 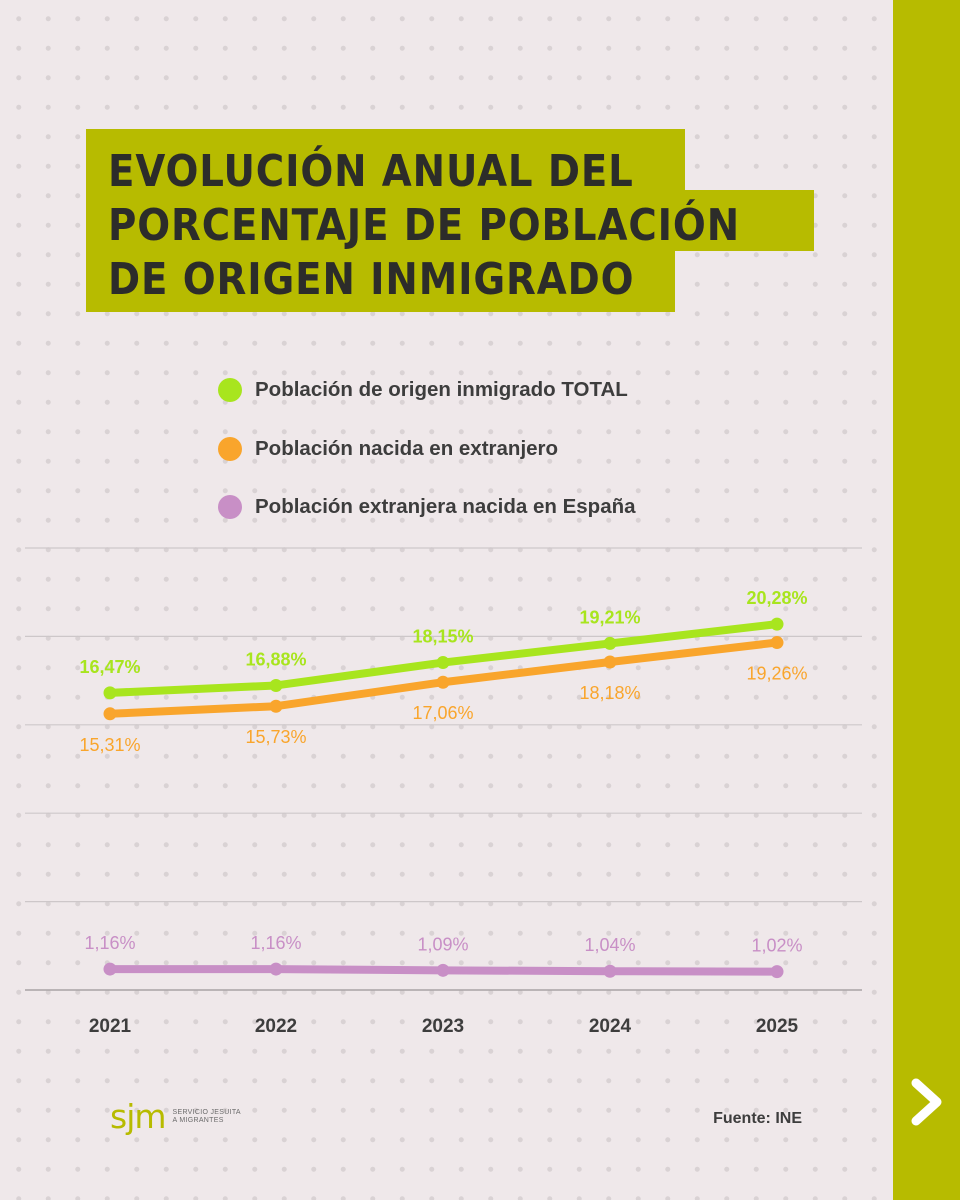 I want to click on x-tick-label: 2022, so click(x=276, y=1026).